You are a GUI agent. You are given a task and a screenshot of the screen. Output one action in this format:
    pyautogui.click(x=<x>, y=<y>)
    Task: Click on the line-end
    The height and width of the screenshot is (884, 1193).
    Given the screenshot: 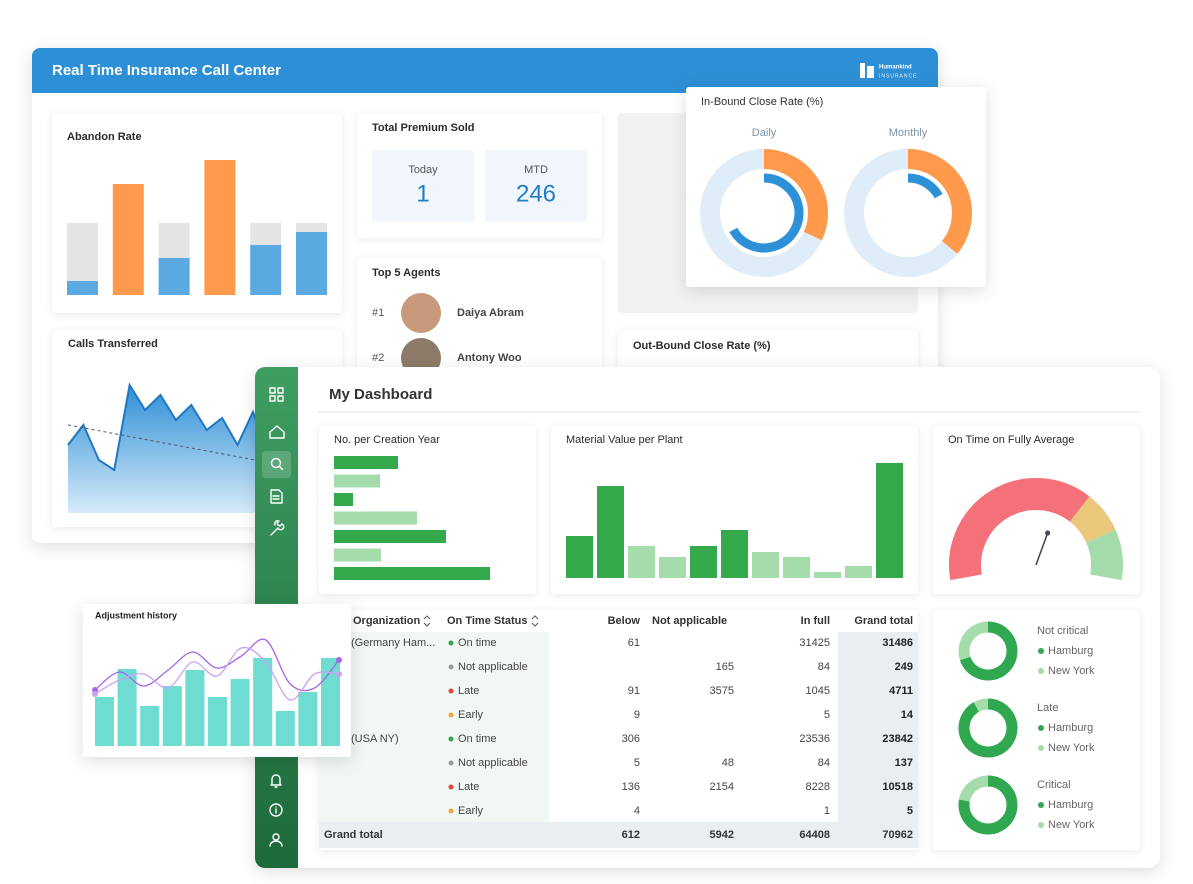 What is the action you would take?
    pyautogui.click(x=339, y=660)
    